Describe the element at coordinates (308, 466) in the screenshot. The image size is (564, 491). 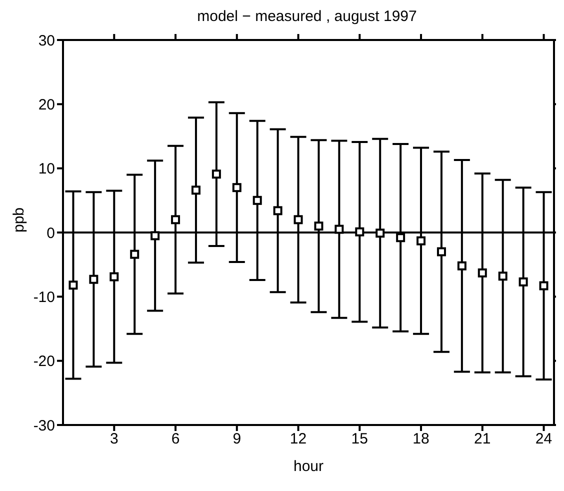
I see `x-axis-title: hour` at that location.